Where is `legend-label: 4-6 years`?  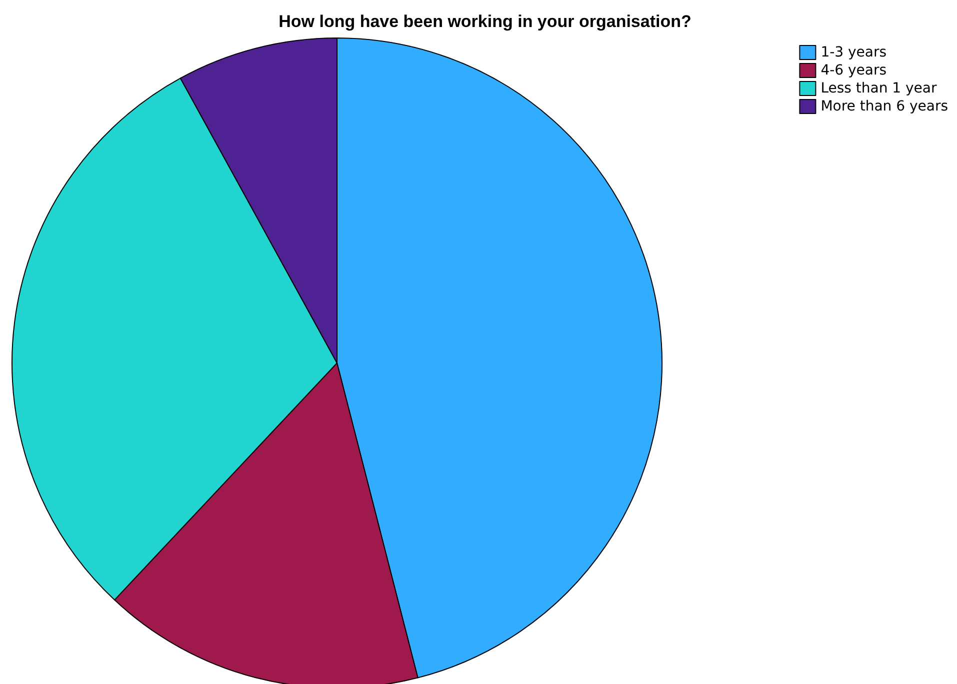
legend-label: 4-6 years is located at coordinates (853, 70).